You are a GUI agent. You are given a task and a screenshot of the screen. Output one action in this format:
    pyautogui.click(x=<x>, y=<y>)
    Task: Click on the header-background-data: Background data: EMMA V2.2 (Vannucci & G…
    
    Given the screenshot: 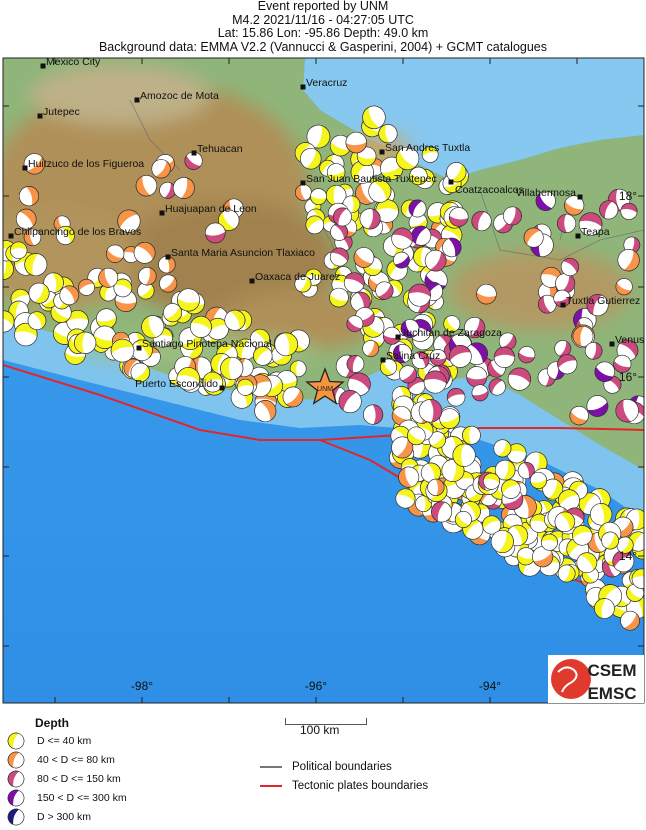 What is the action you would take?
    pyautogui.click(x=323, y=46)
    